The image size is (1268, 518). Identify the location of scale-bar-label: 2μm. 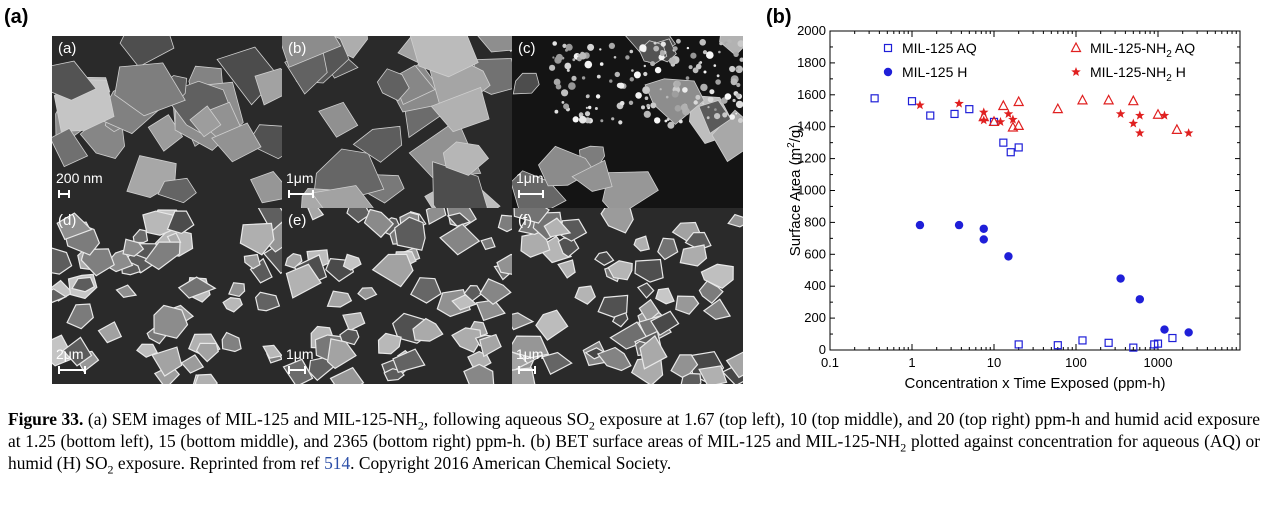
(70, 354).